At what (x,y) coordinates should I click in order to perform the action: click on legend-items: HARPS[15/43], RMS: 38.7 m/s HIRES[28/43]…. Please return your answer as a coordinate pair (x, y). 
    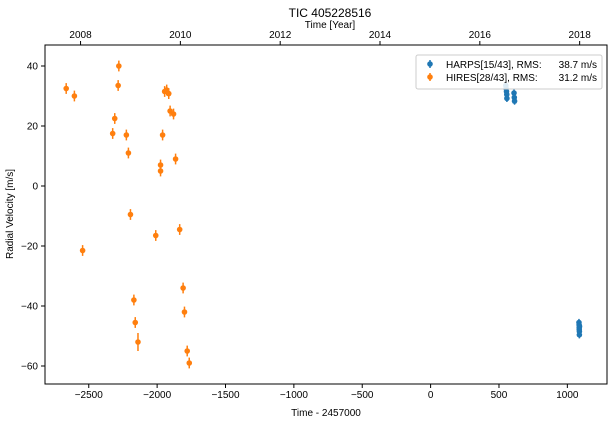
    Looking at the image, I should click on (512, 72).